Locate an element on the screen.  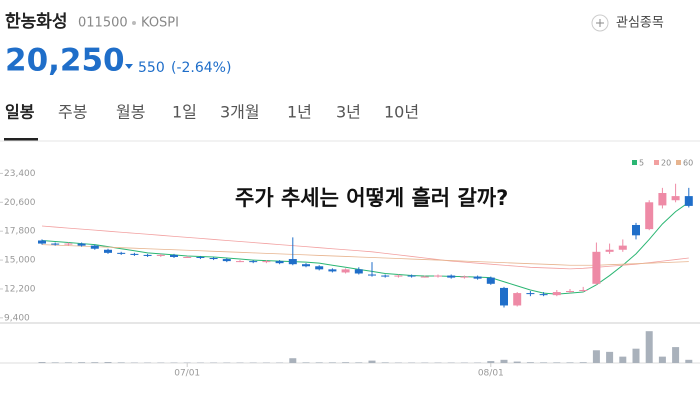
plus is located at coordinates (600, 23).